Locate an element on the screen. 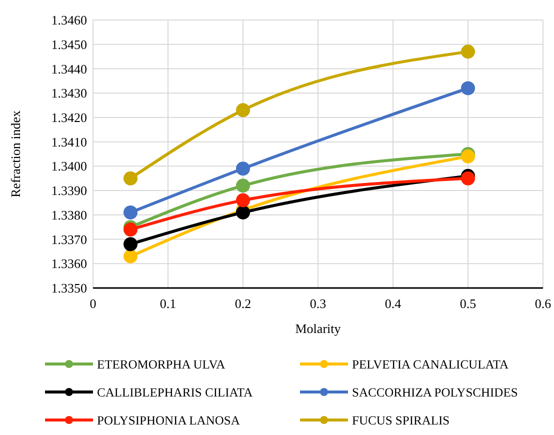 The width and height of the screenshot is (554, 435). legend-label: ETEROMORPHA ULVA is located at coordinates (161, 364).